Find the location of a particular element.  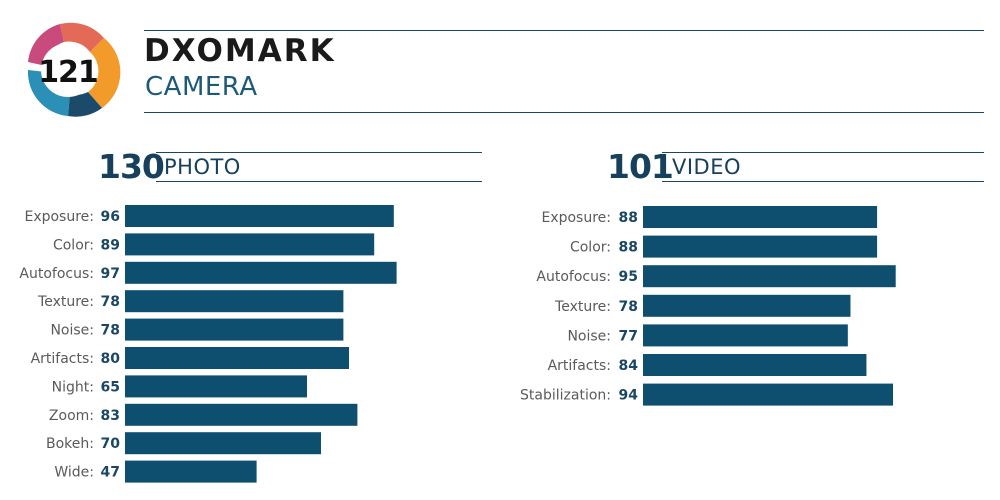

video-category-label: Stabilization: is located at coordinates (565, 396).